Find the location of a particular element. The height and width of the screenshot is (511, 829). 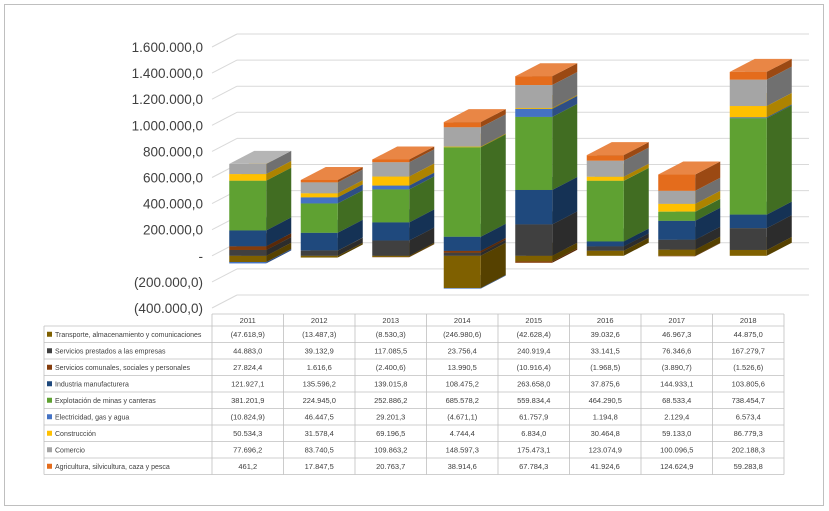

data-label: (8.530,3) is located at coordinates (391, 334).